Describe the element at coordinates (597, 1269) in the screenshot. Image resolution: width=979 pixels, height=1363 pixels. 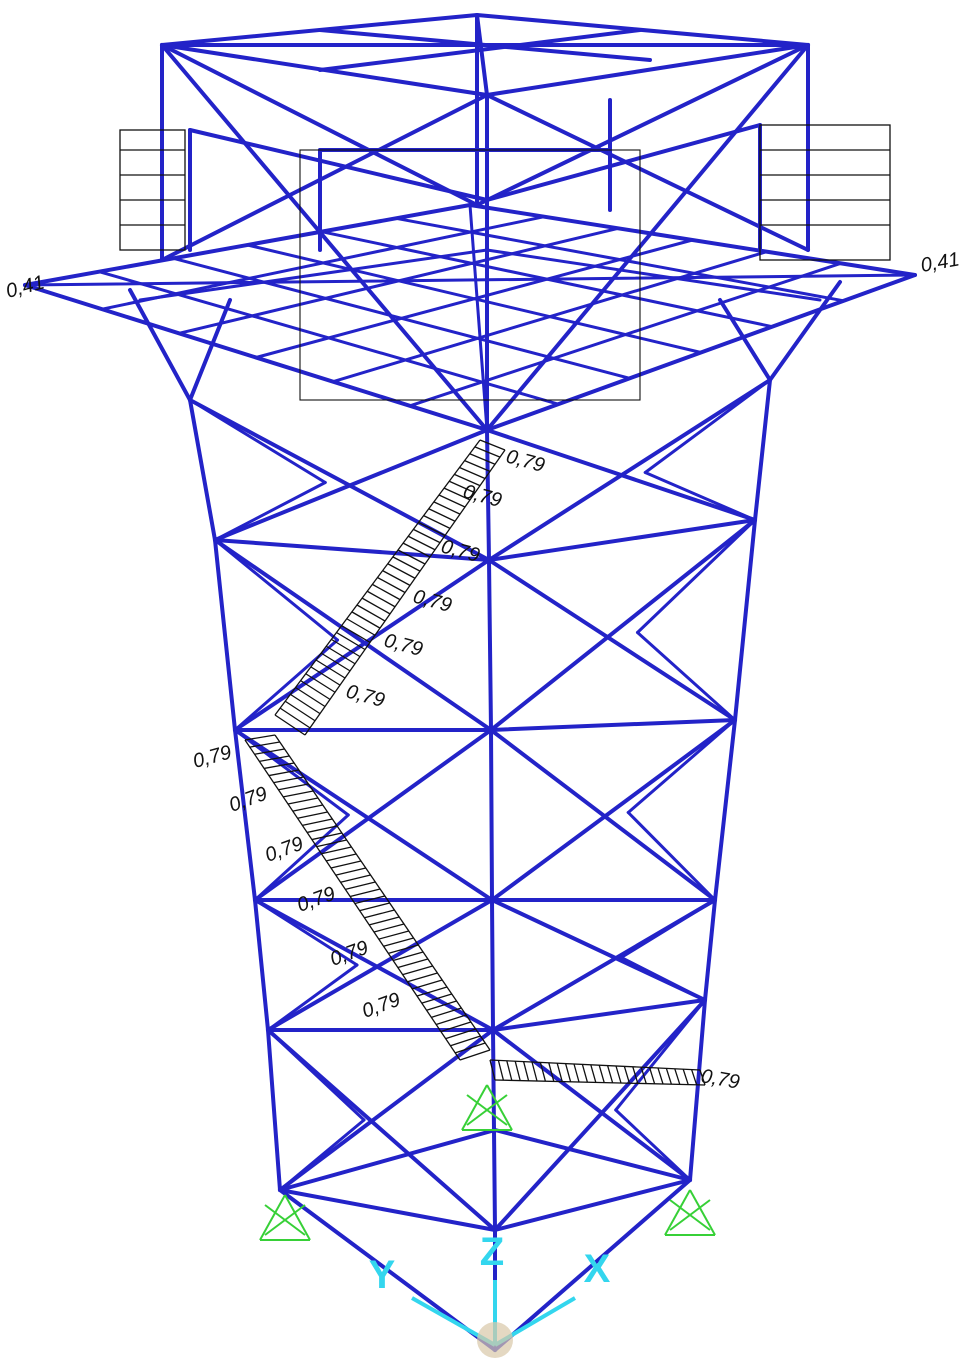
I see `axis-label: X` at that location.